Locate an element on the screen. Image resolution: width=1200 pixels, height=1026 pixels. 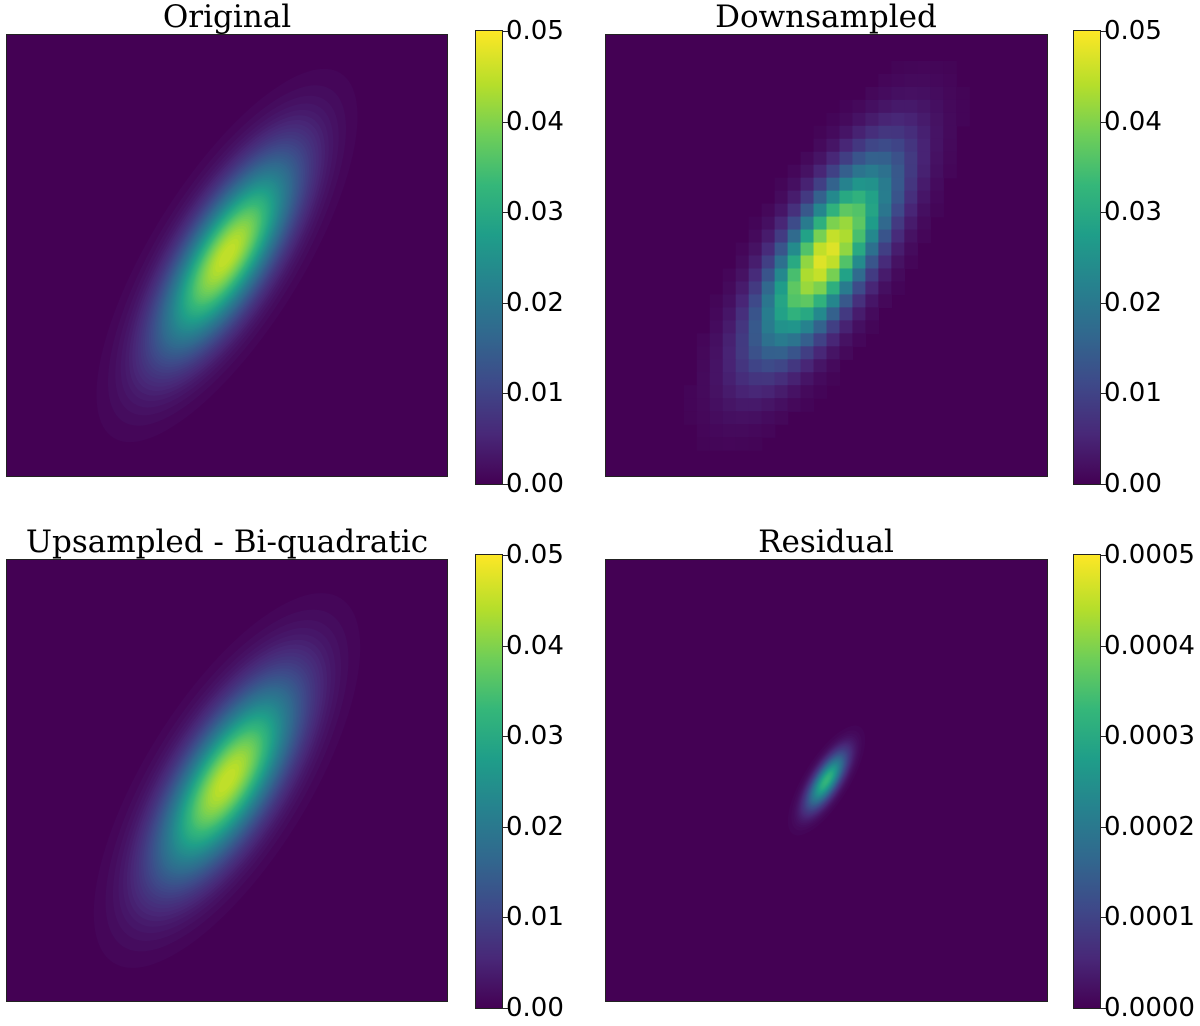
panel-title-residual: Residual is located at coordinates (826, 542).